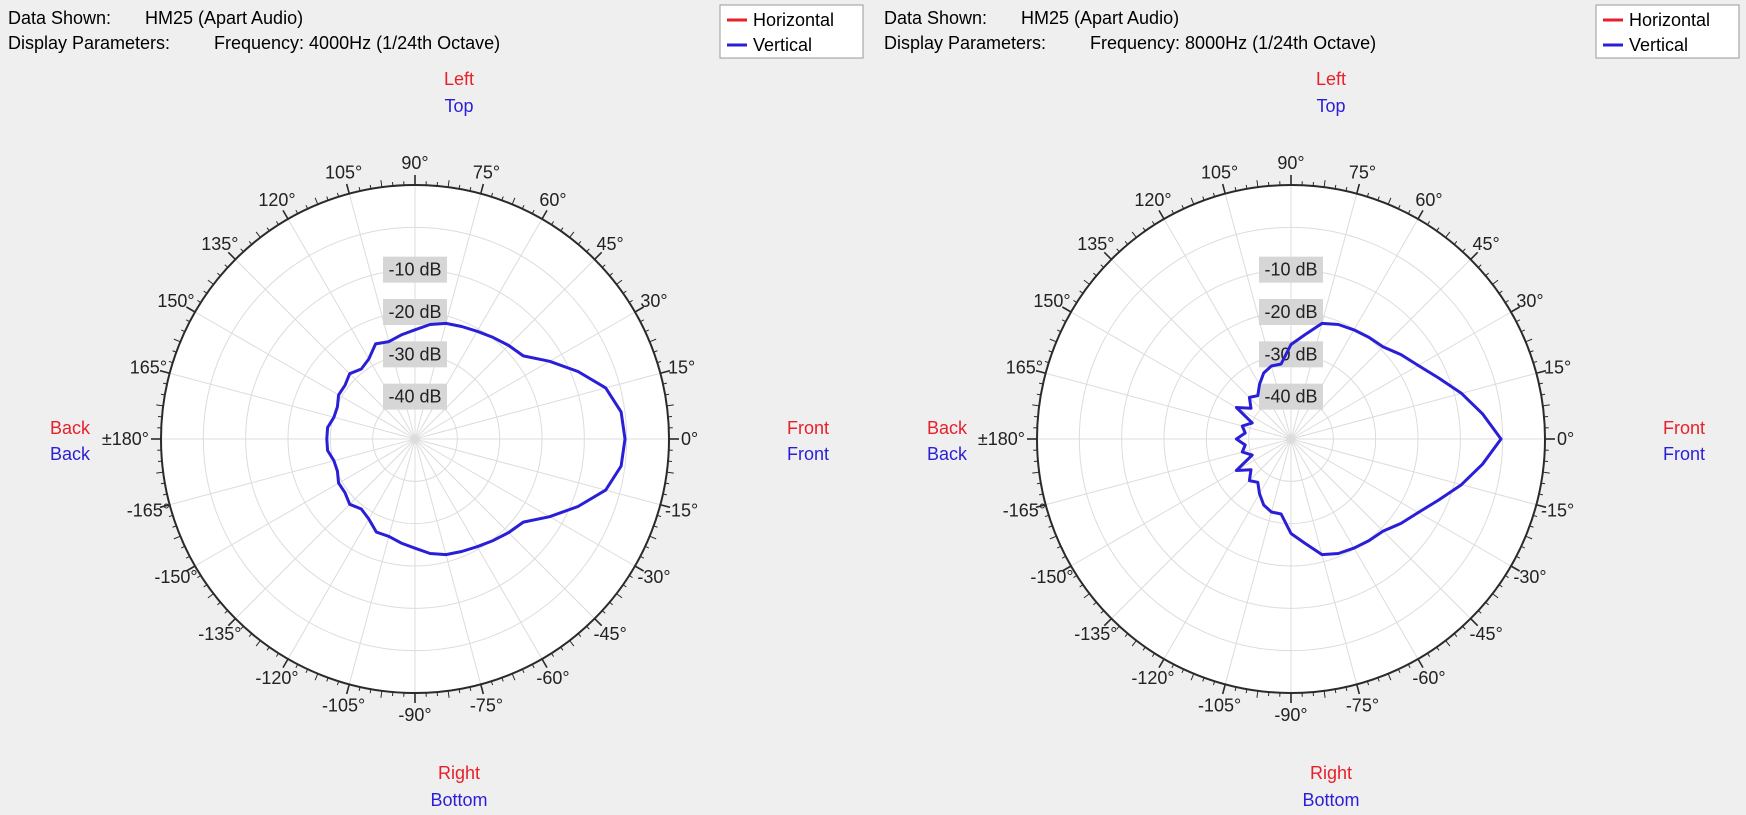  What do you see at coordinates (276, 200) in the screenshot?
I see `angle-tick-label: 120°` at bounding box center [276, 200].